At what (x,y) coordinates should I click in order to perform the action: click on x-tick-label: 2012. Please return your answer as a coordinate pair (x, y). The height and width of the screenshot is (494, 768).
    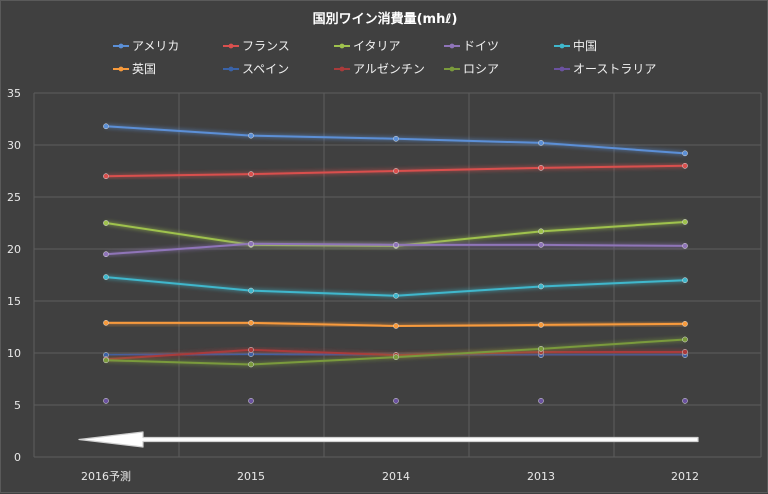
    Looking at the image, I should click on (685, 476).